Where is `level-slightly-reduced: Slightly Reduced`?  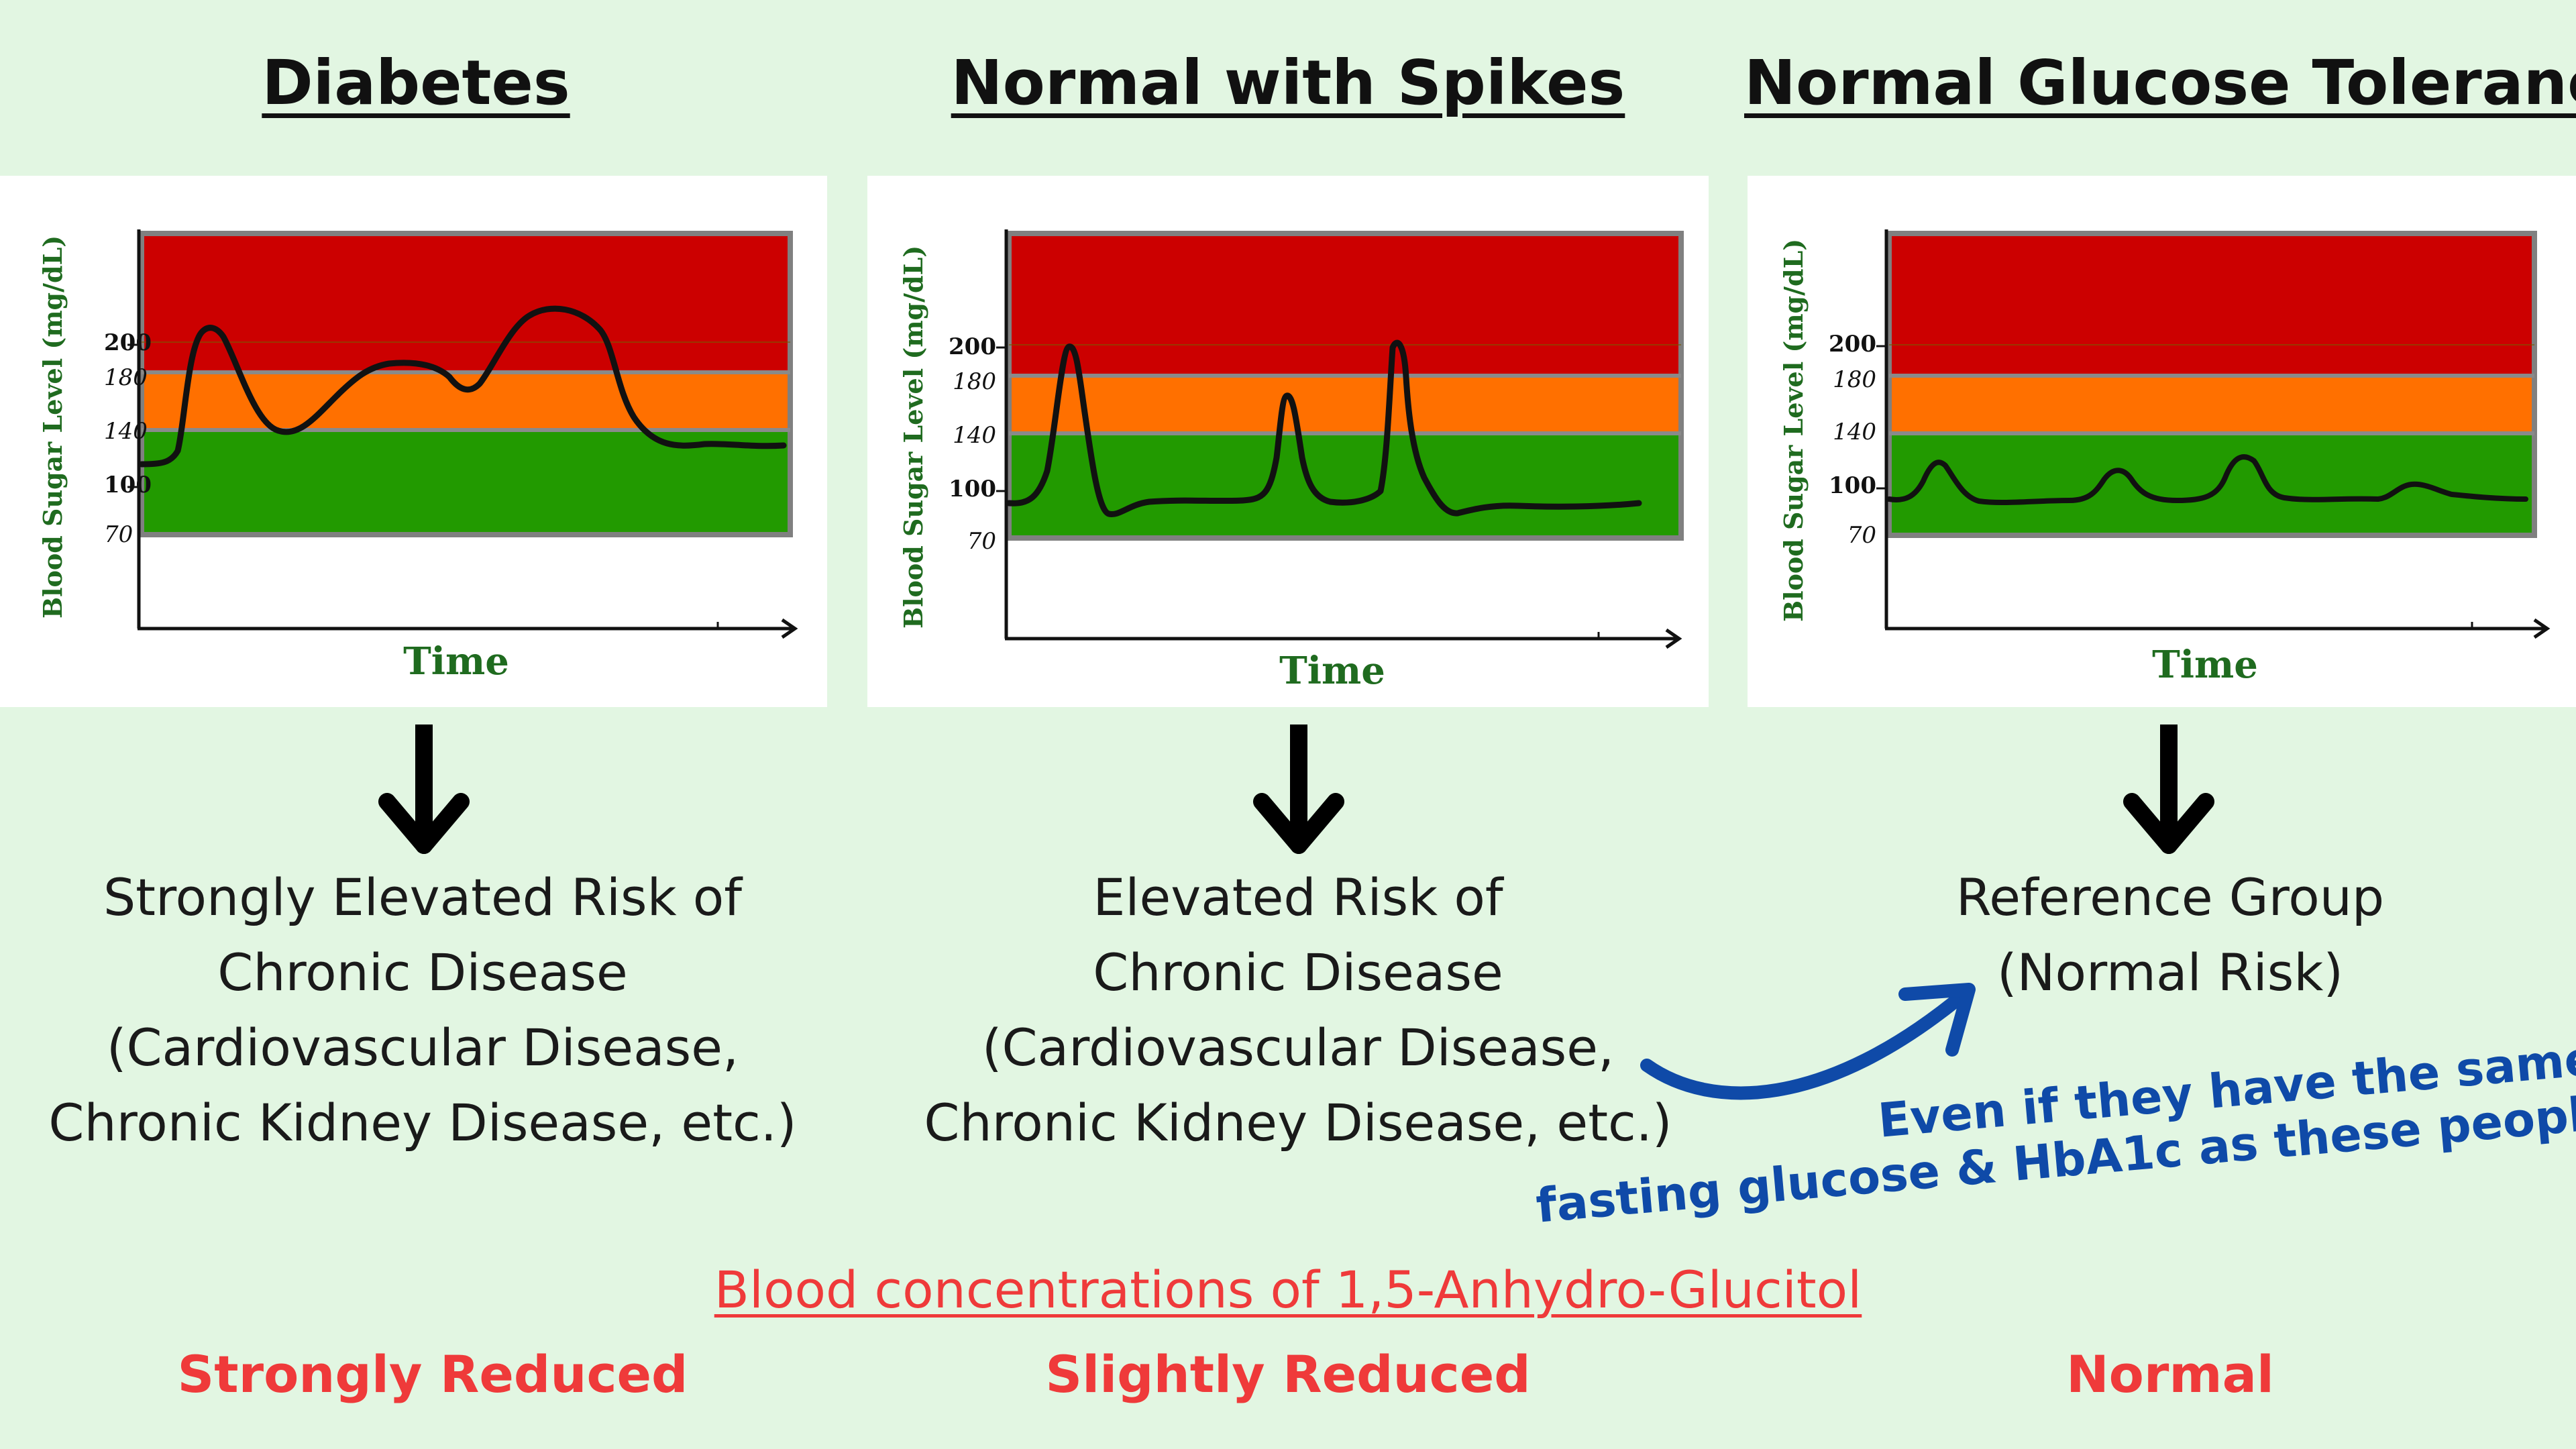
level-slightly-reduced: Slightly Reduced is located at coordinates (1288, 1374).